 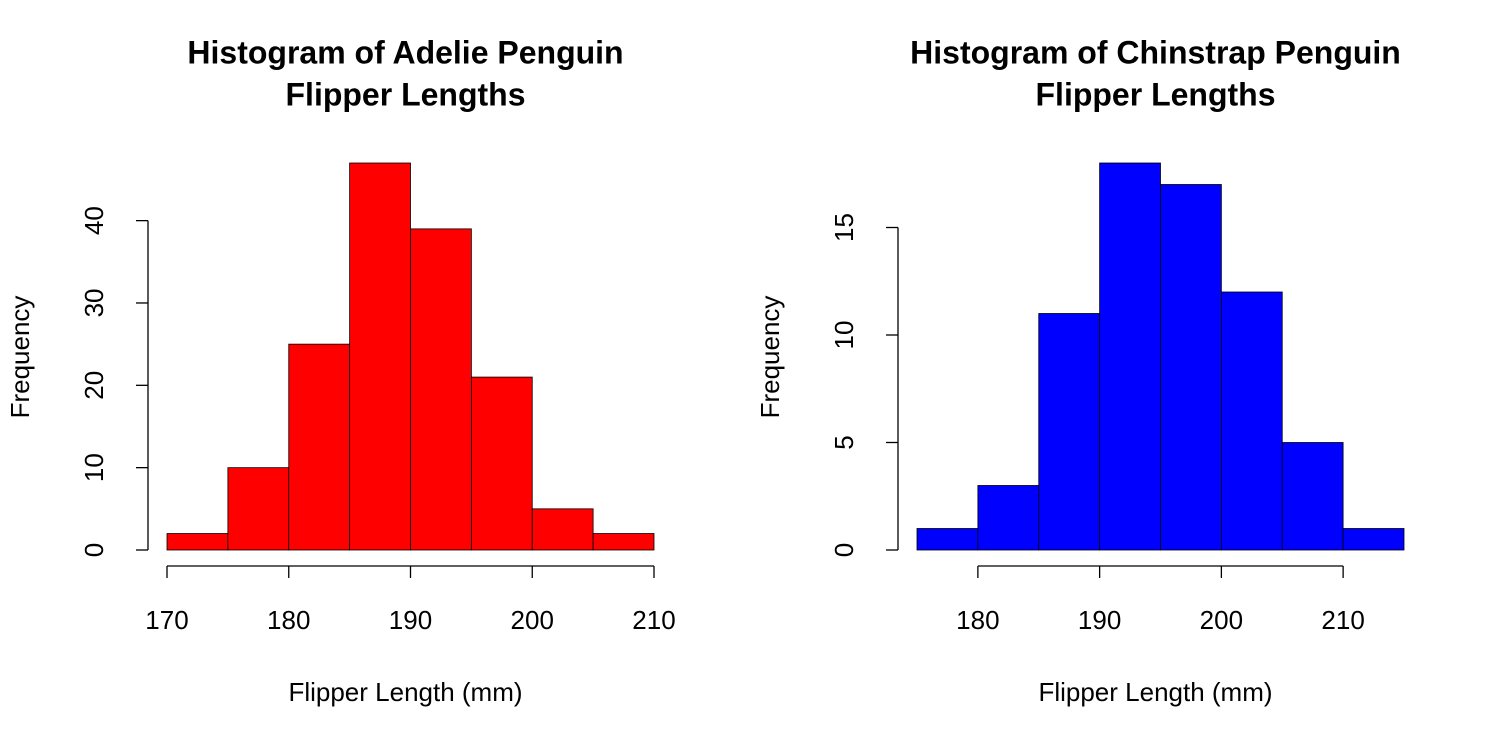 What do you see at coordinates (94, 385) in the screenshot?
I see `y-tick-label: 20` at bounding box center [94, 385].